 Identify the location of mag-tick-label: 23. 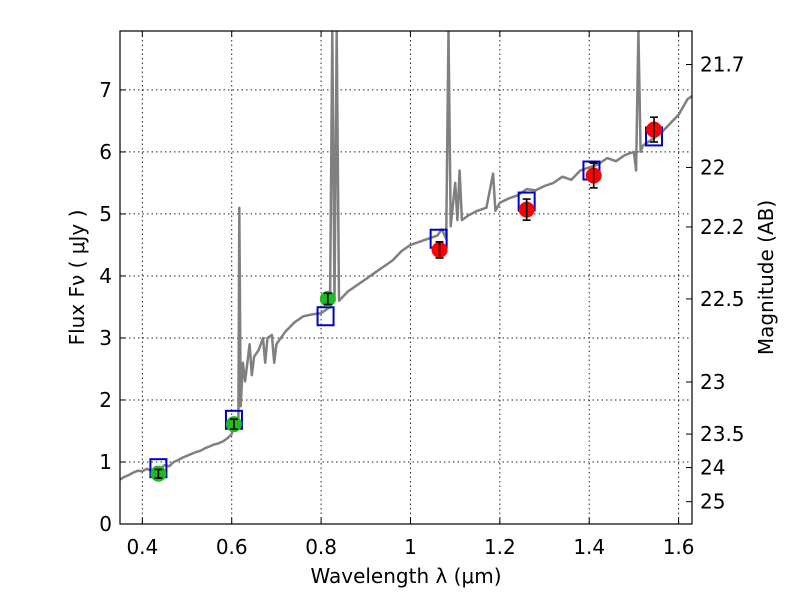
(712, 382).